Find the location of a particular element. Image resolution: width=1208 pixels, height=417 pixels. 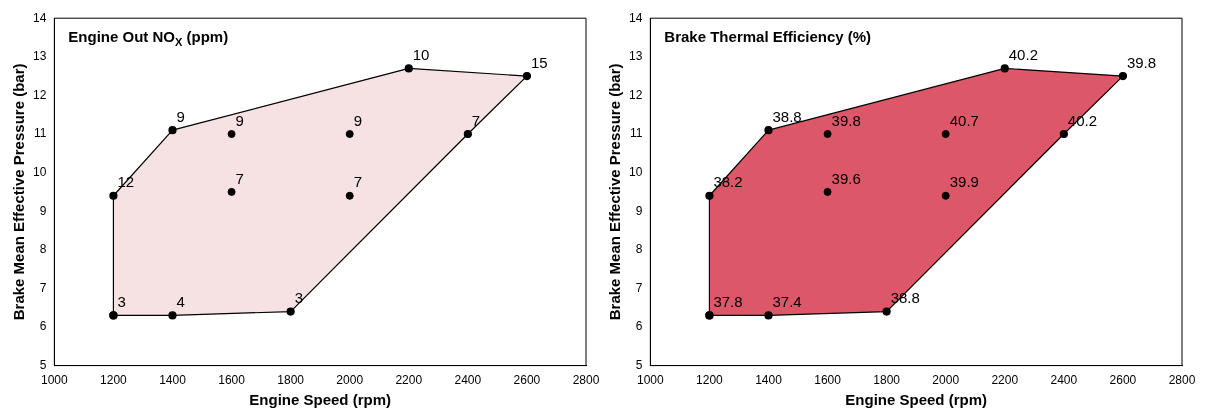

annotation: 39.9 is located at coordinates (964, 182).